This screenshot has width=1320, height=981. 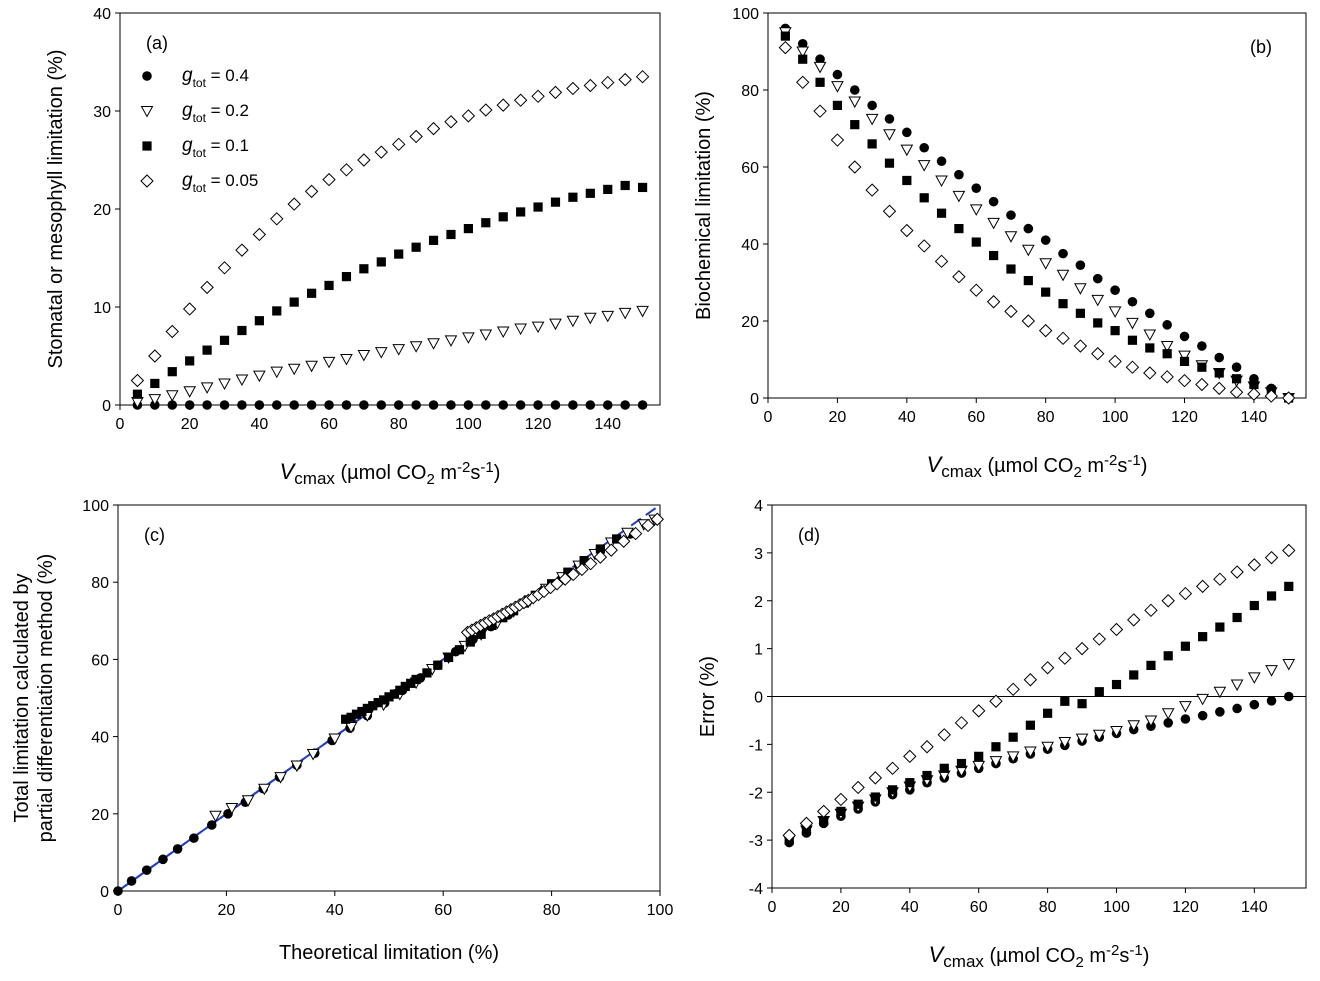 I want to click on y-tick-label: 80, so click(x=750, y=91).